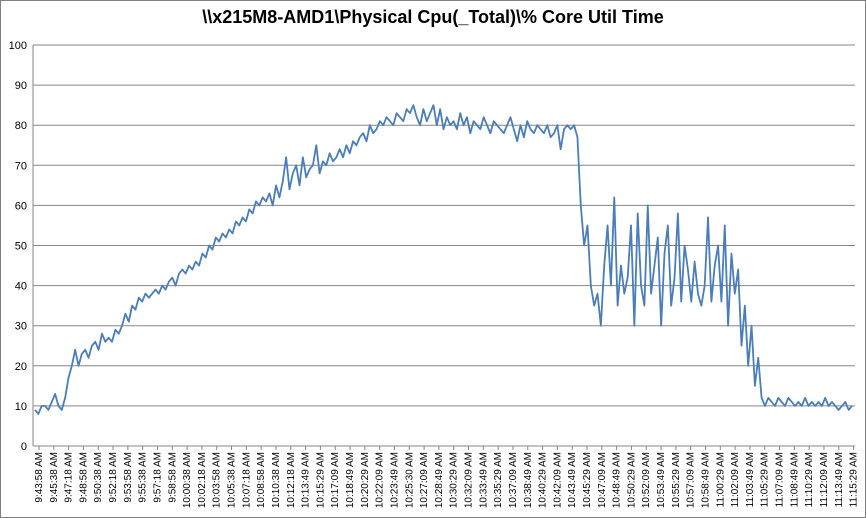 The height and width of the screenshot is (518, 866). What do you see at coordinates (750, 479) in the screenshot?
I see `x-tick-label: 11:03:49 AM` at bounding box center [750, 479].